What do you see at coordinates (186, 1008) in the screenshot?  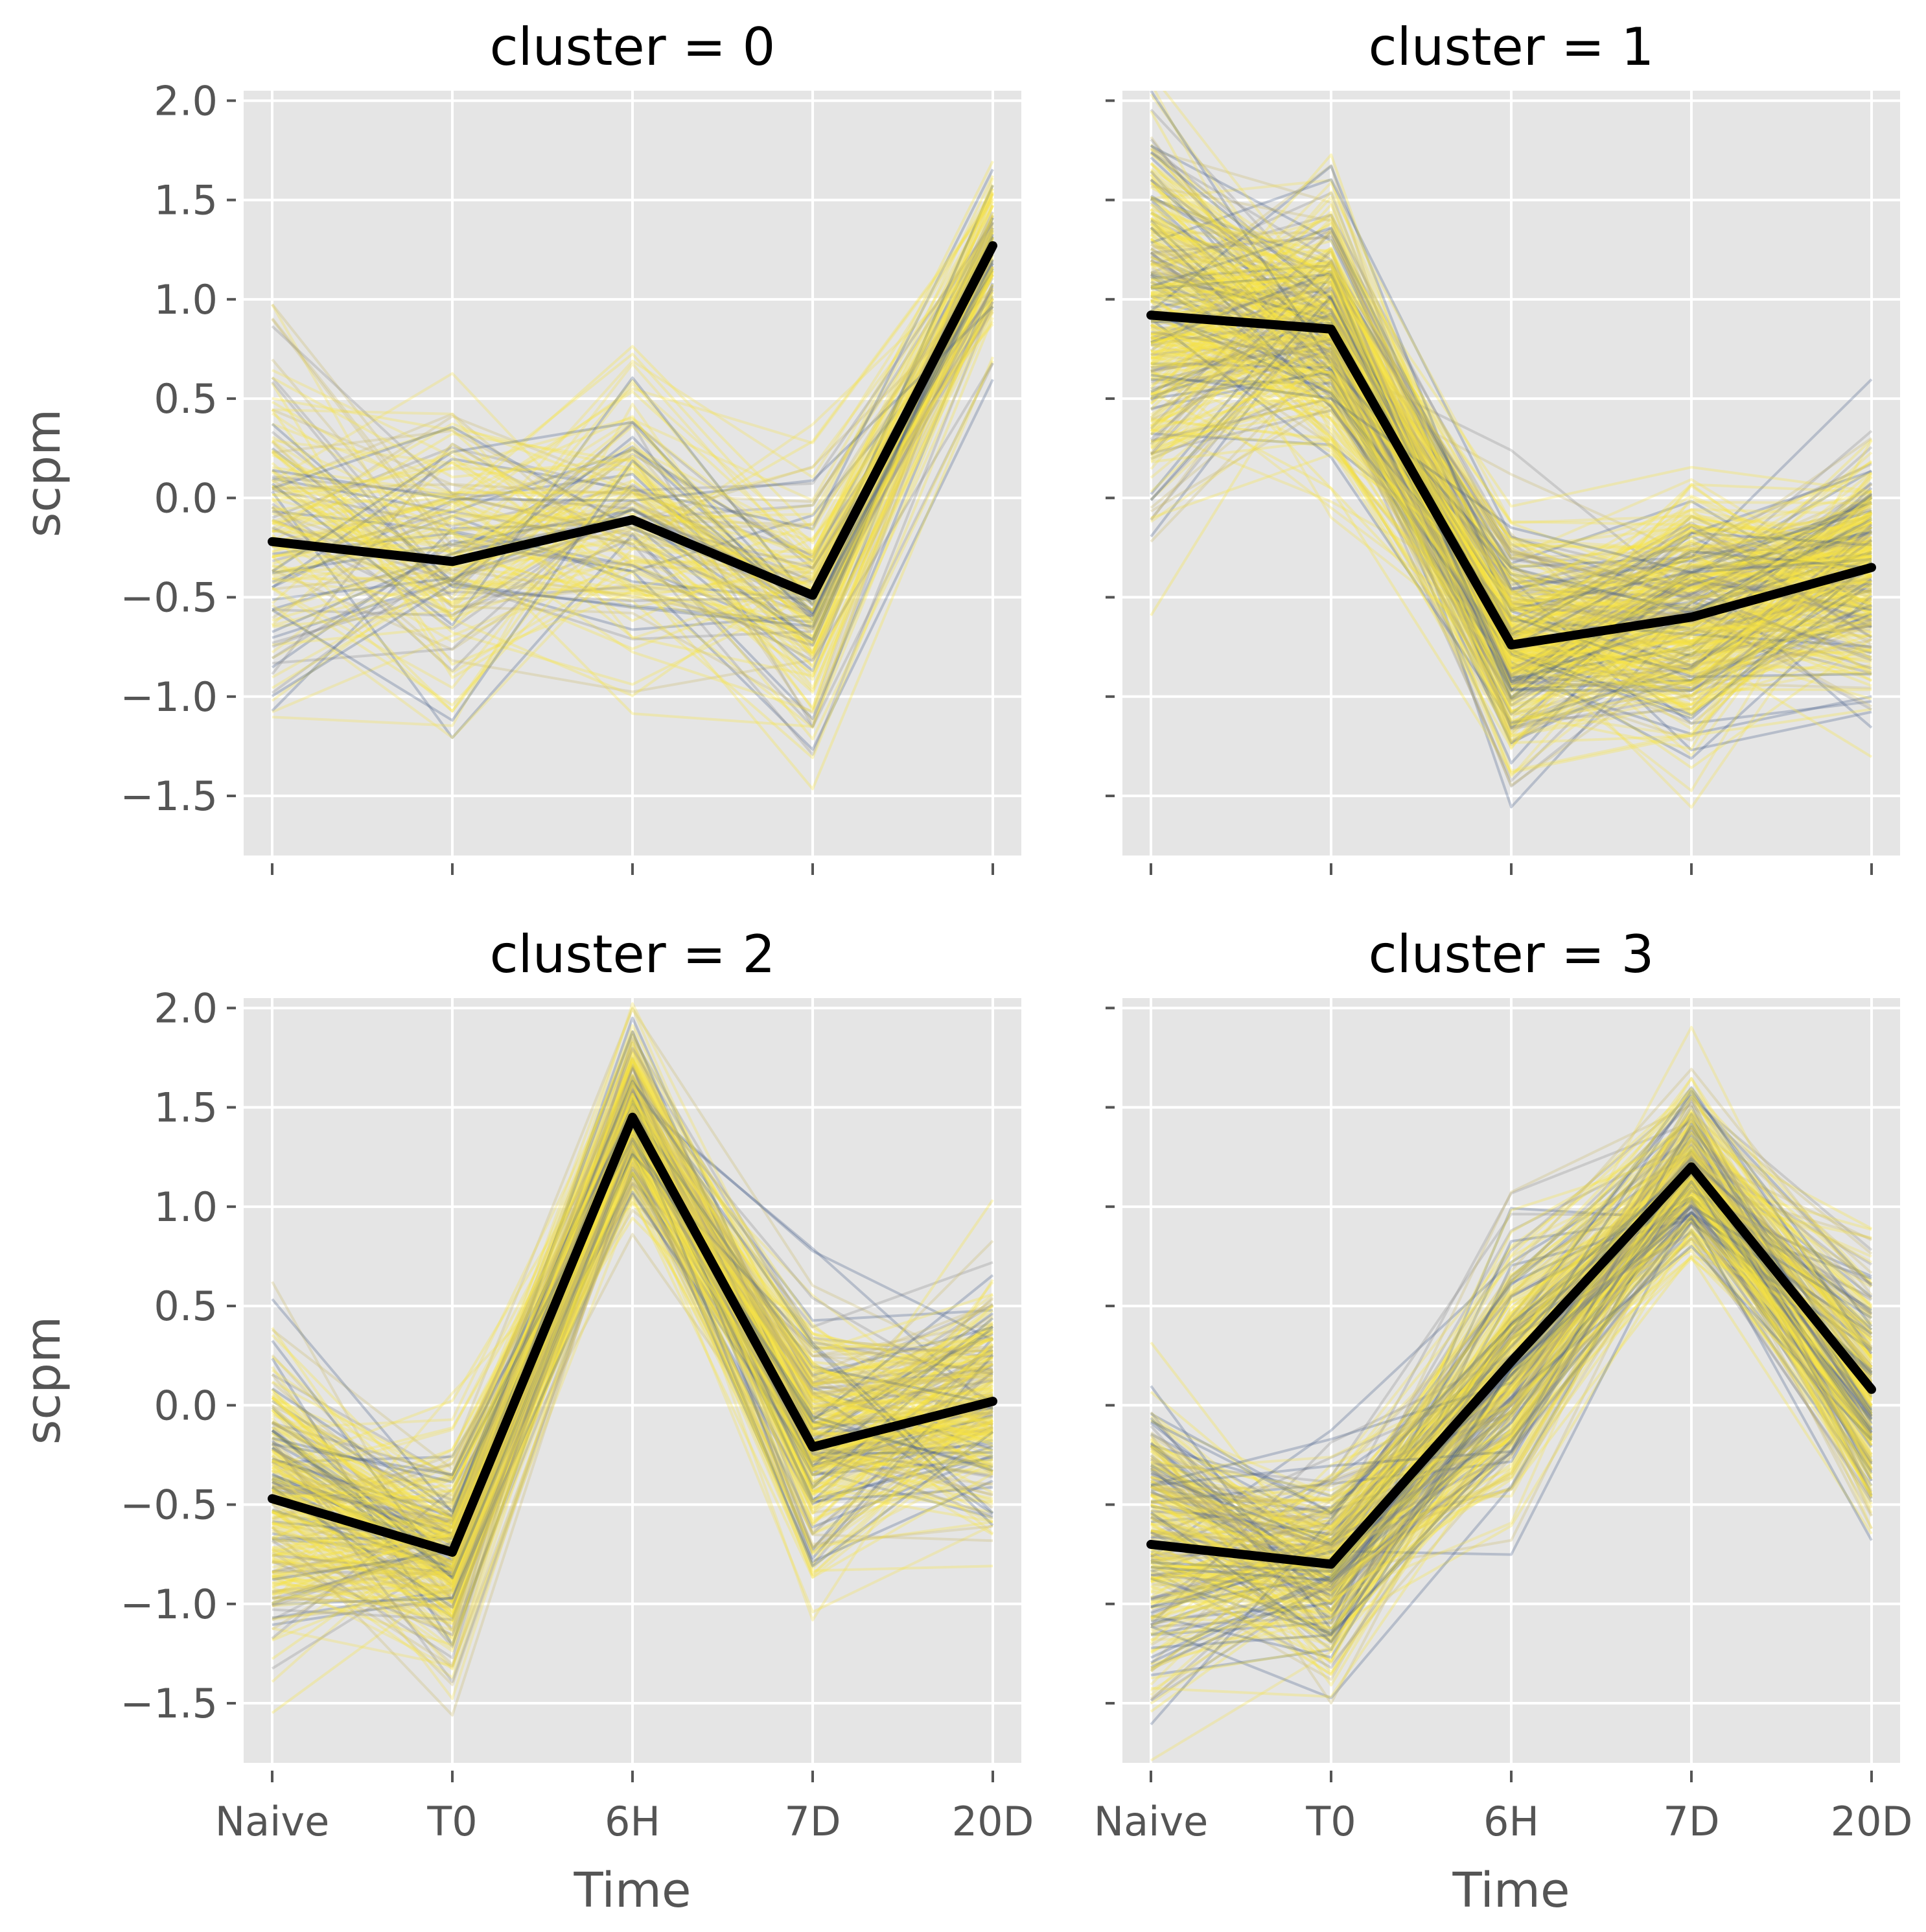 I see `y-tick-label: 2.0` at bounding box center [186, 1008].